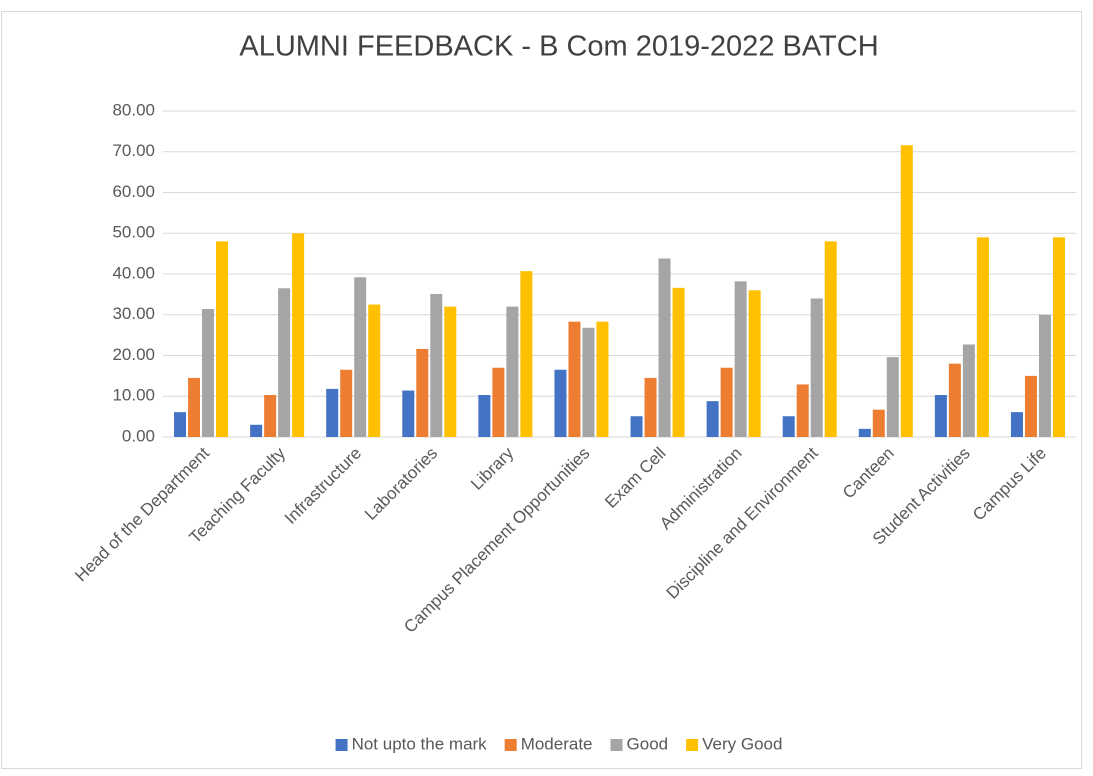  What do you see at coordinates (133, 150) in the screenshot?
I see `y-tick-label: 70.00` at bounding box center [133, 150].